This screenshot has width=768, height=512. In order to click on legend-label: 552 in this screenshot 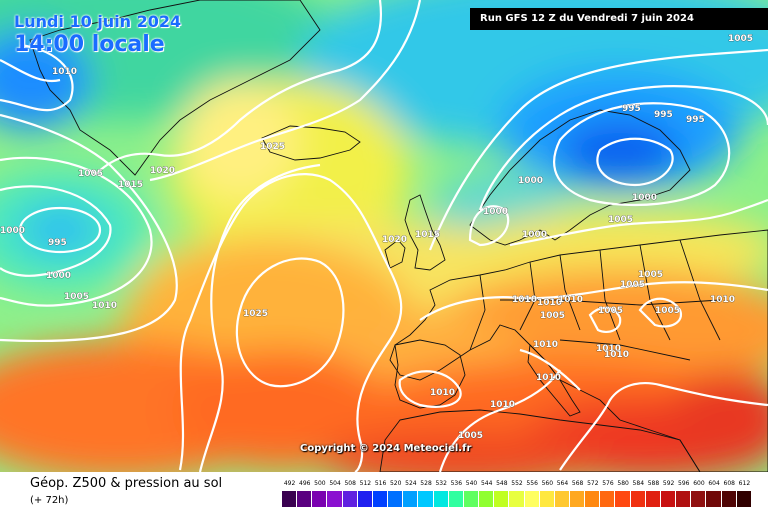, I will do `click(517, 483)`.